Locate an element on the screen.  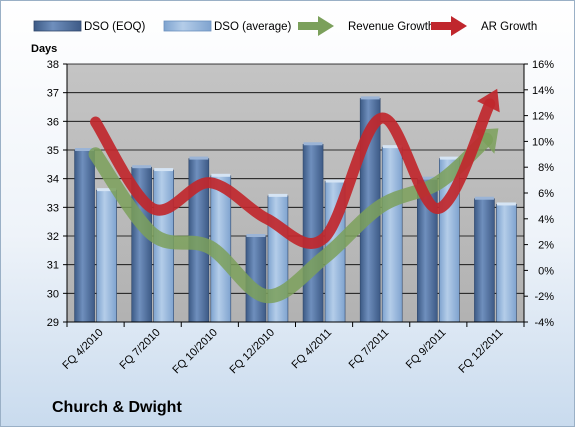
y-right-tick-label: -4% is located at coordinates (544, 323).